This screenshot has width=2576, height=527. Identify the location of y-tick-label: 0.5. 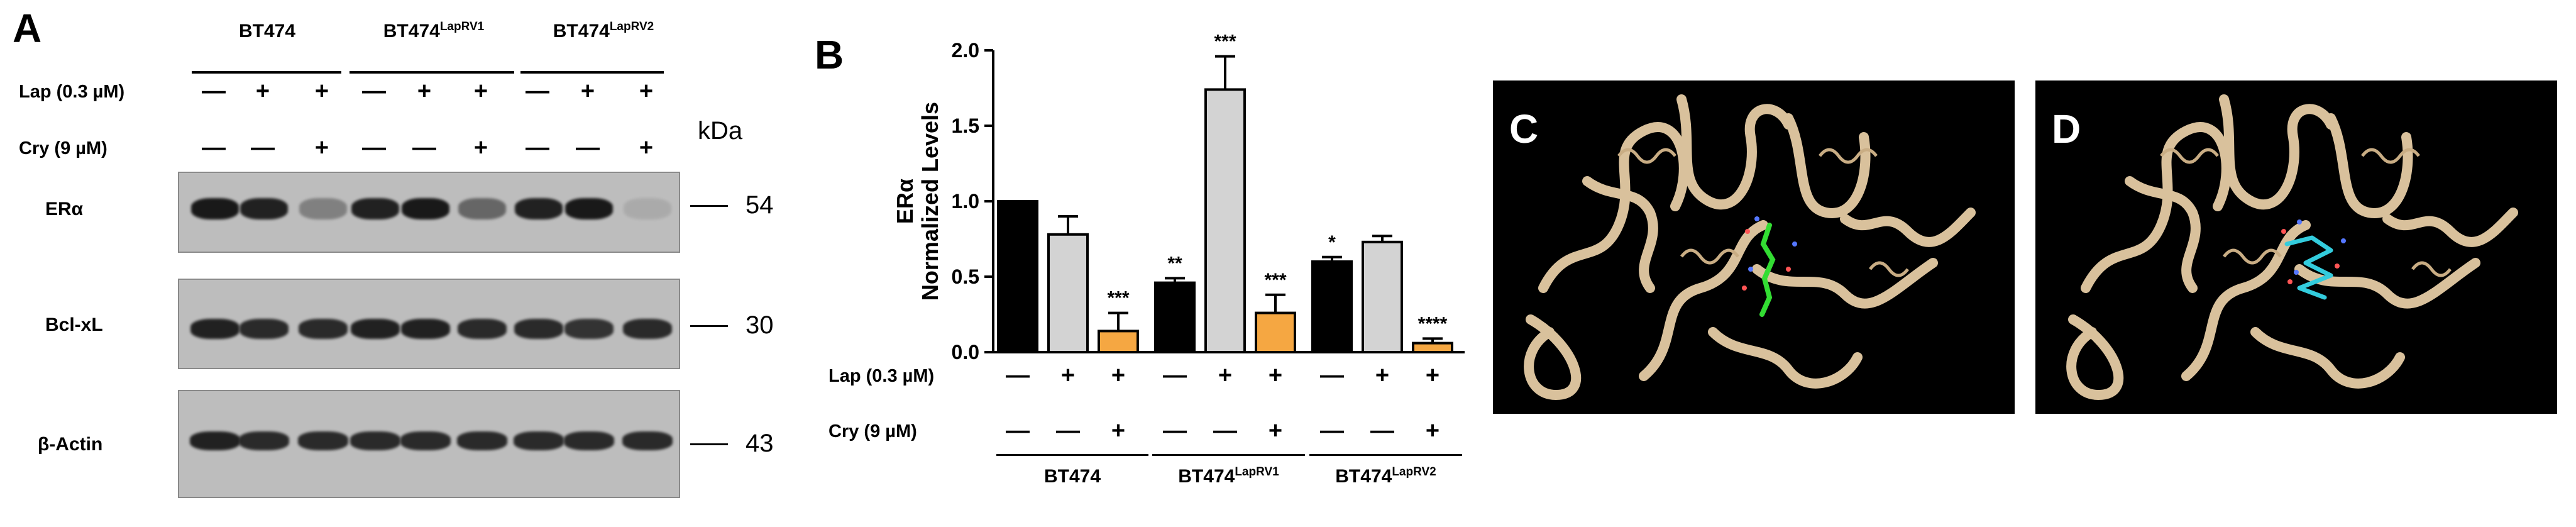
(966, 276).